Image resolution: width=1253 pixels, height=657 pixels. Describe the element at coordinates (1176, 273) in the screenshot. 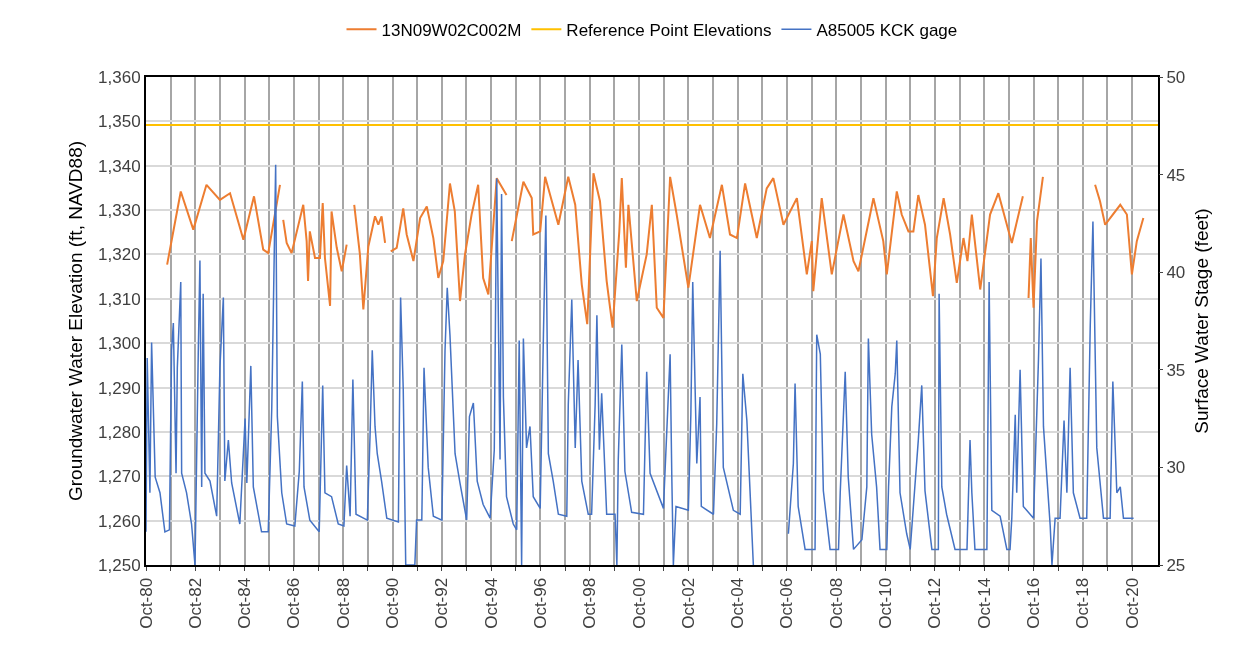

I see `y2-tick-label: 40` at that location.